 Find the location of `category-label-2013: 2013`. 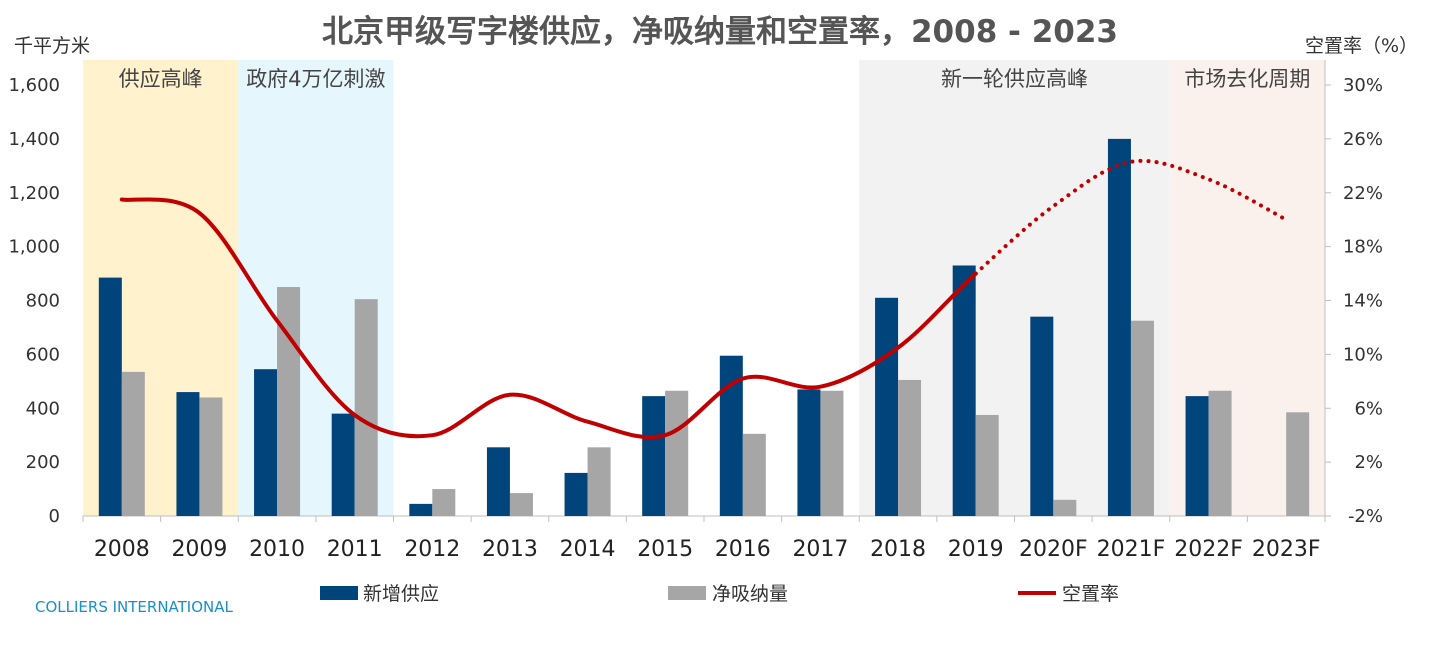

category-label-2013: 2013 is located at coordinates (510, 549).